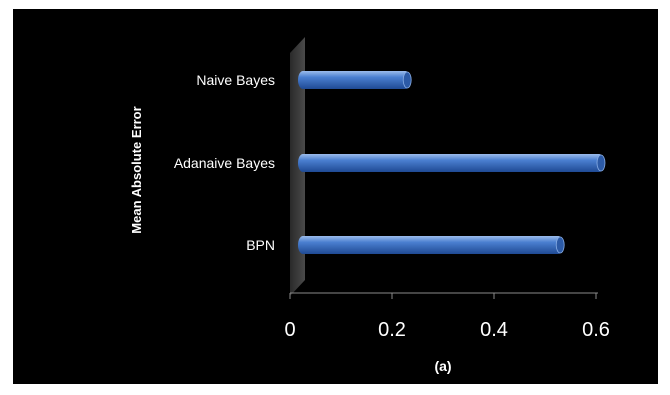 This screenshot has width=670, height=395. What do you see at coordinates (494, 330) in the screenshot?
I see `x-tick-label: 0.4` at bounding box center [494, 330].